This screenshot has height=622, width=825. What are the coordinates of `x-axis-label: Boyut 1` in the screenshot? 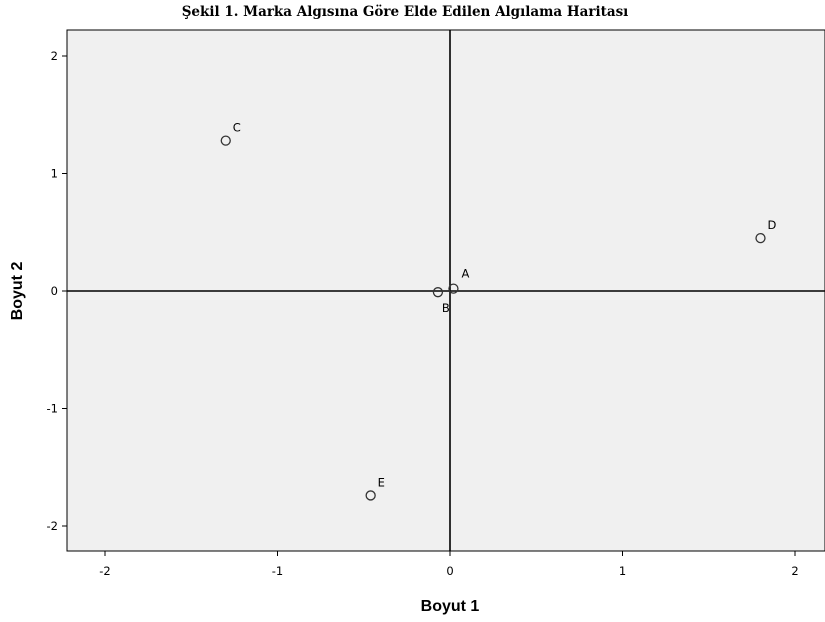 It's located at (450, 606).